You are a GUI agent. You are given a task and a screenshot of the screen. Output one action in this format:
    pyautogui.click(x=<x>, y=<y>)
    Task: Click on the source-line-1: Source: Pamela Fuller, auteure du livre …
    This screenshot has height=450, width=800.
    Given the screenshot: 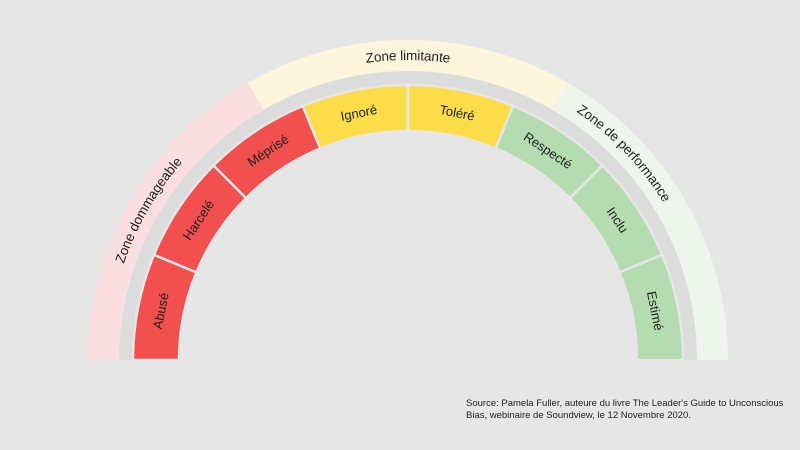 What is the action you would take?
    pyautogui.click(x=625, y=403)
    